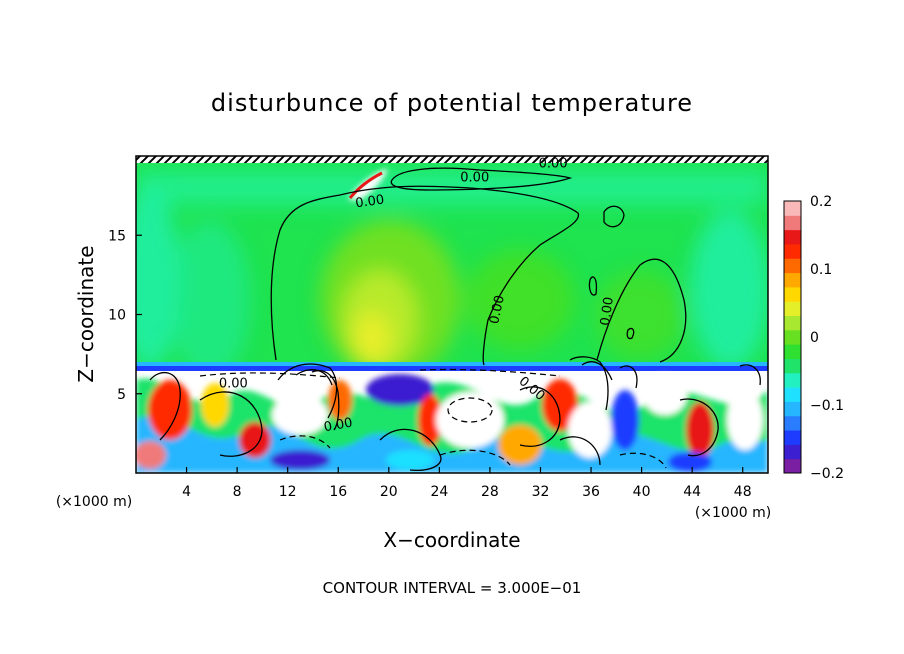 The image size is (904, 654). What do you see at coordinates (827, 338) in the screenshot?
I see `colorbar-ticks: 0.2 0.1 0 −0.1 −0.2` at bounding box center [827, 338].